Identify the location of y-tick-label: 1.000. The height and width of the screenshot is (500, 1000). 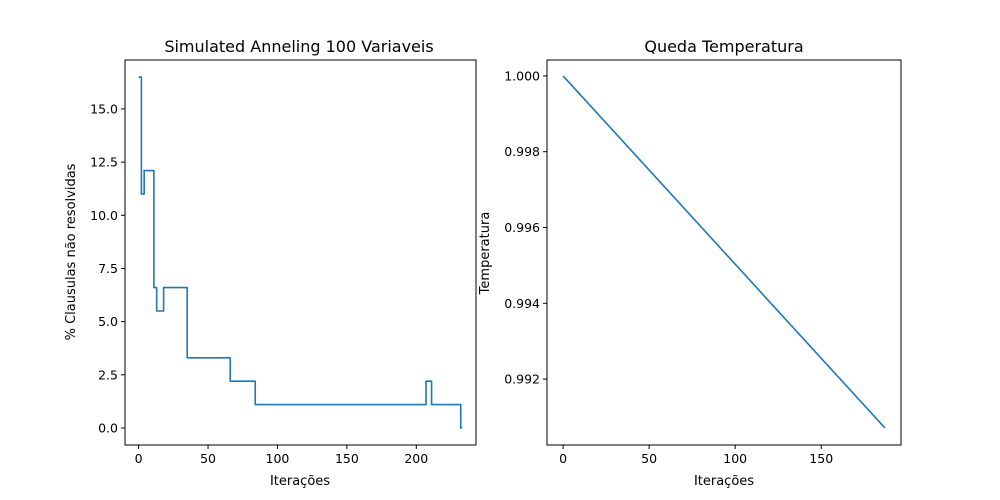
(522, 75).